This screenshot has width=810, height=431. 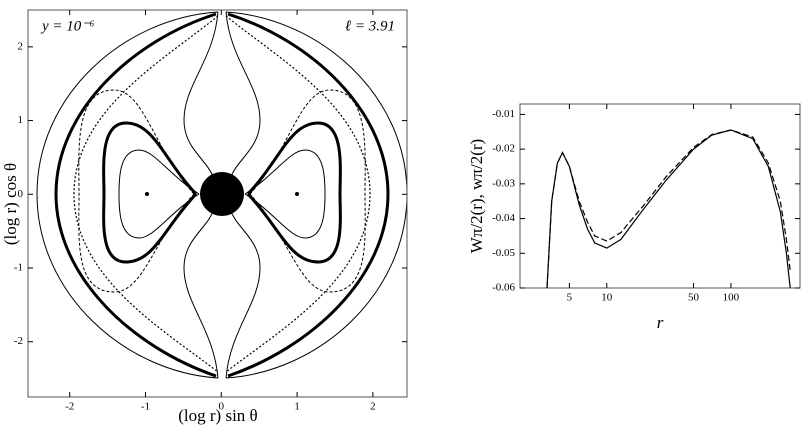 I want to click on line, so click(x=668, y=209).